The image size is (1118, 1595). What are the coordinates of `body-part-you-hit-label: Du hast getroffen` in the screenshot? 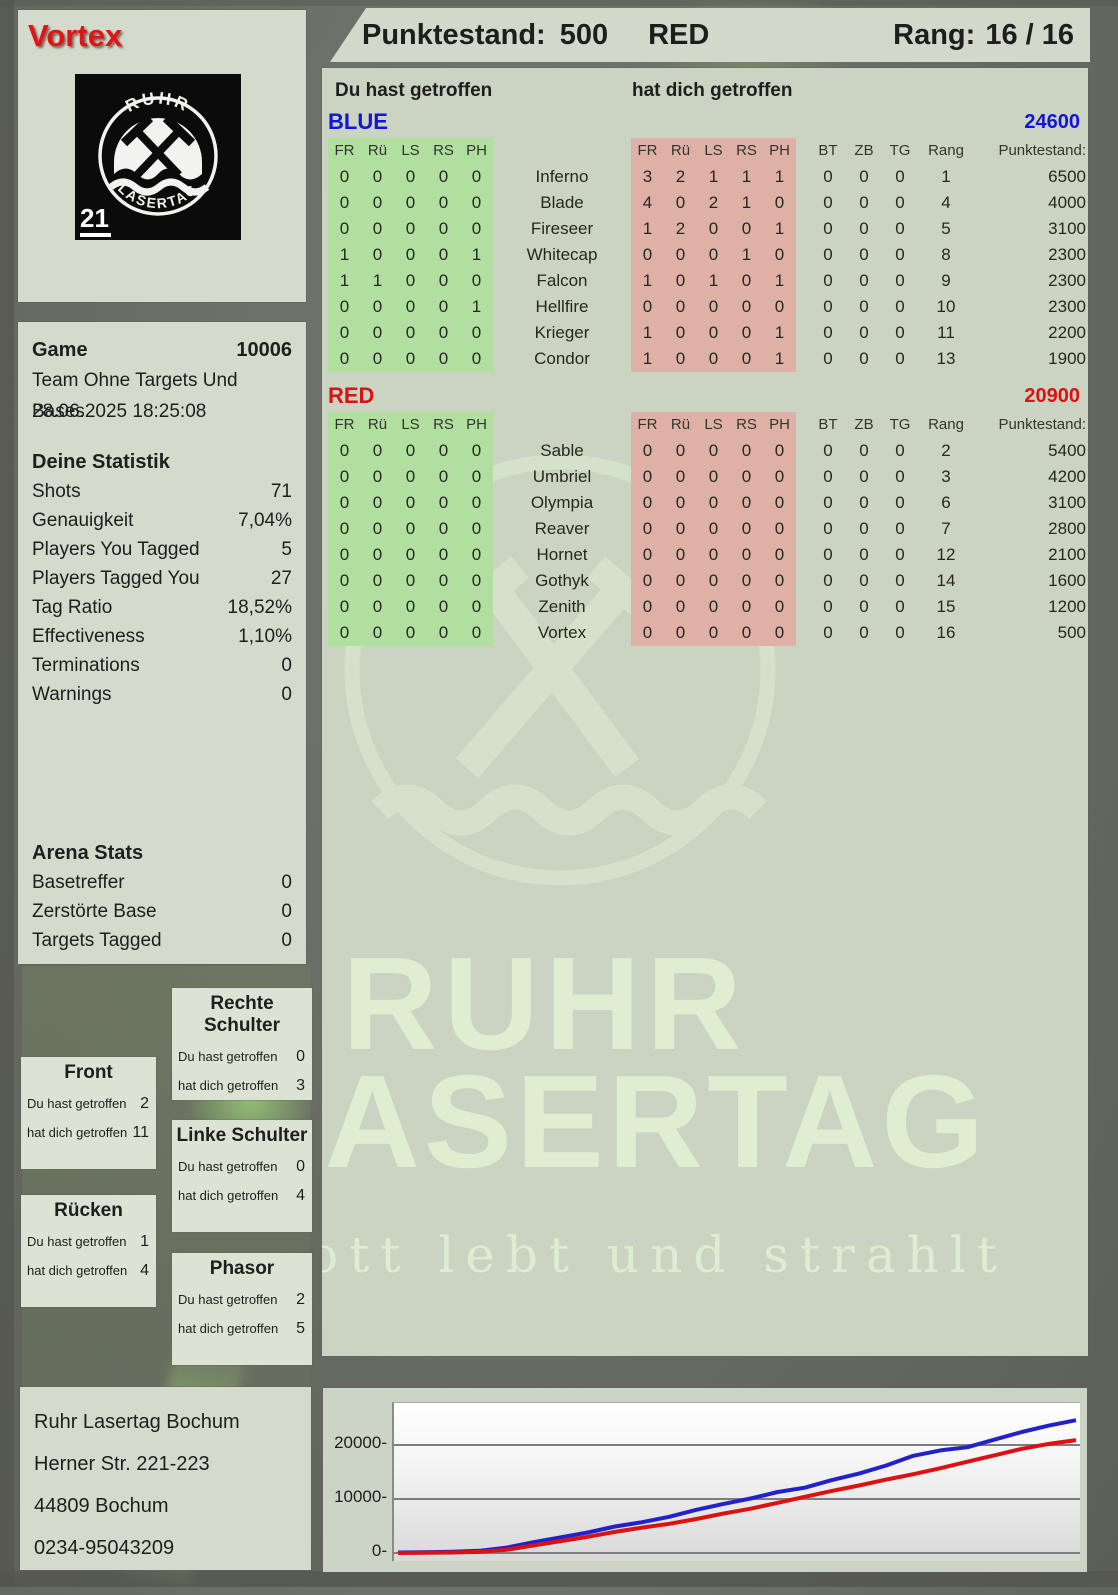 It's located at (77, 1103).